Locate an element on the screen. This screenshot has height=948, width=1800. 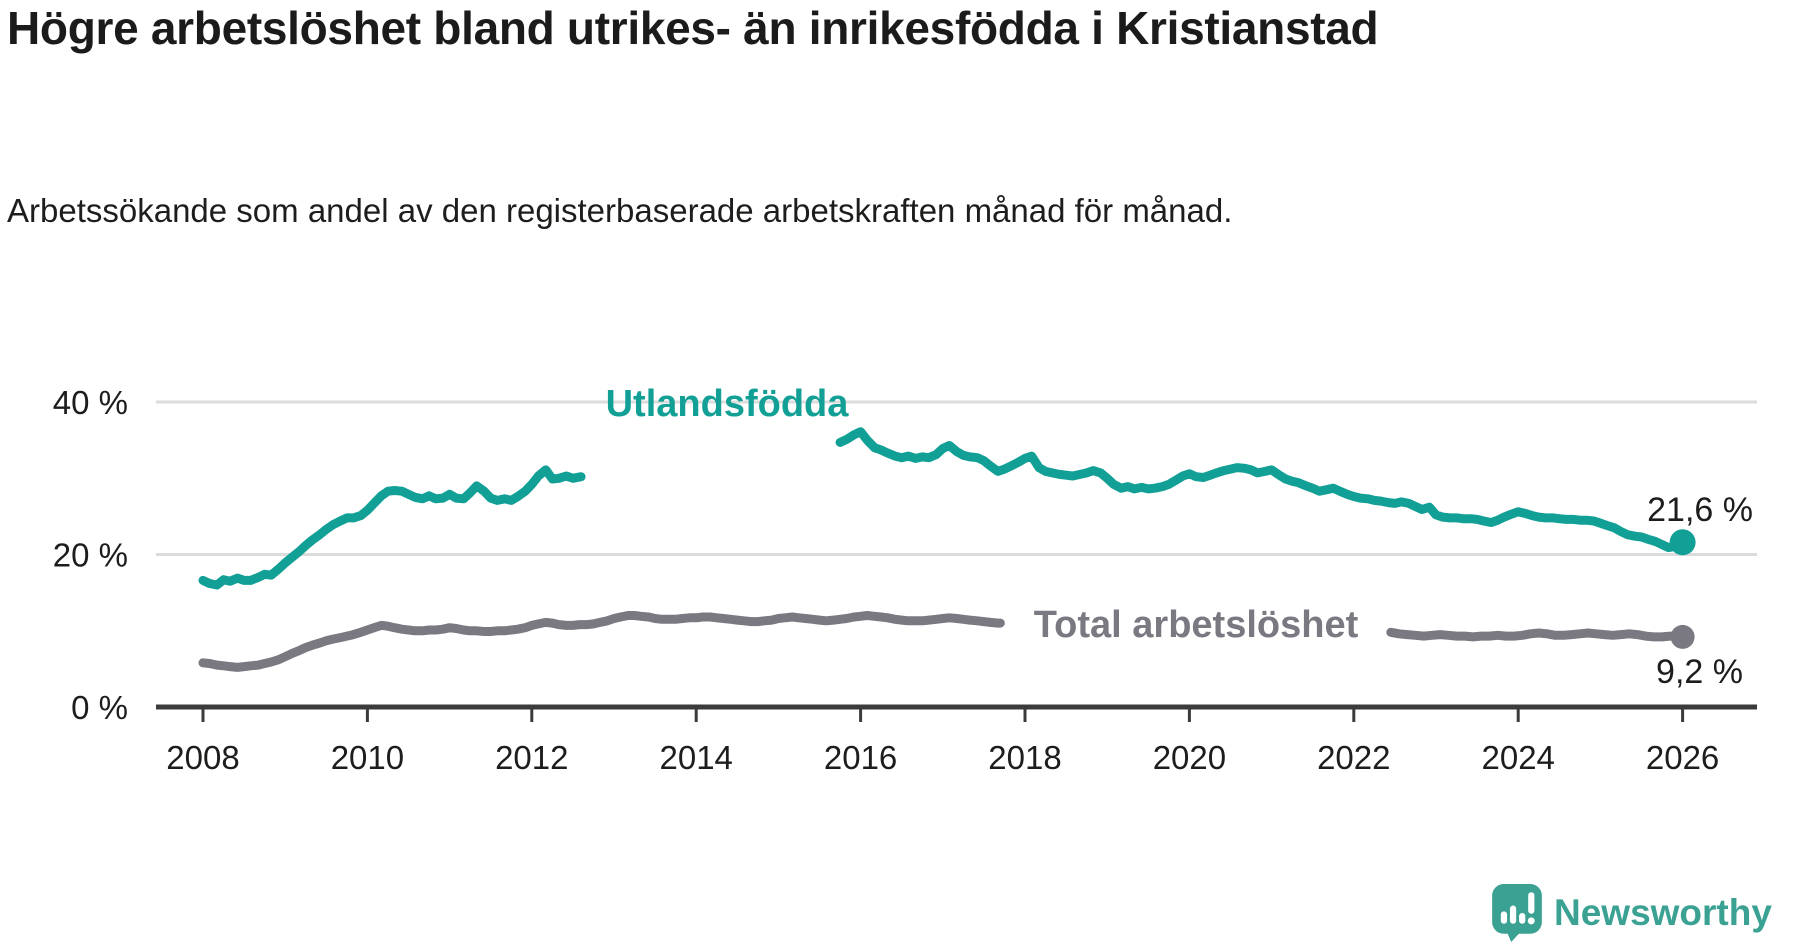
series-label-total: Total arbetslöshet is located at coordinates (1196, 625).